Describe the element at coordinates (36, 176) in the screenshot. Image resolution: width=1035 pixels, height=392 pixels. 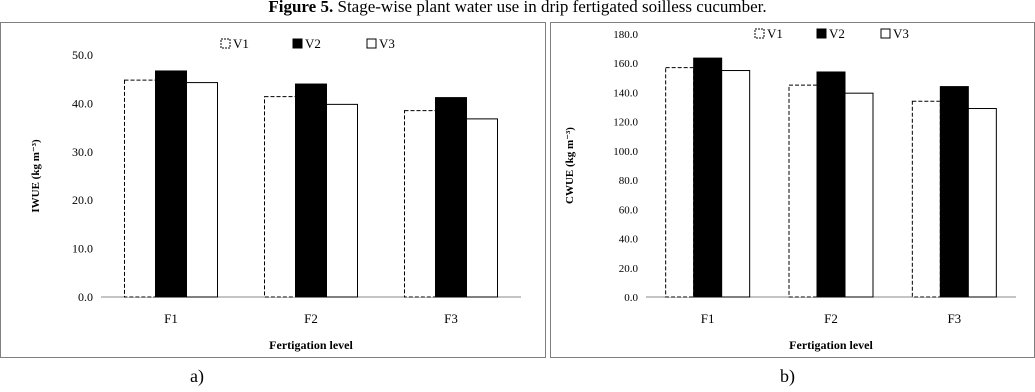
I see `y-axis-label: IWUE (kg m⁻³)` at that location.